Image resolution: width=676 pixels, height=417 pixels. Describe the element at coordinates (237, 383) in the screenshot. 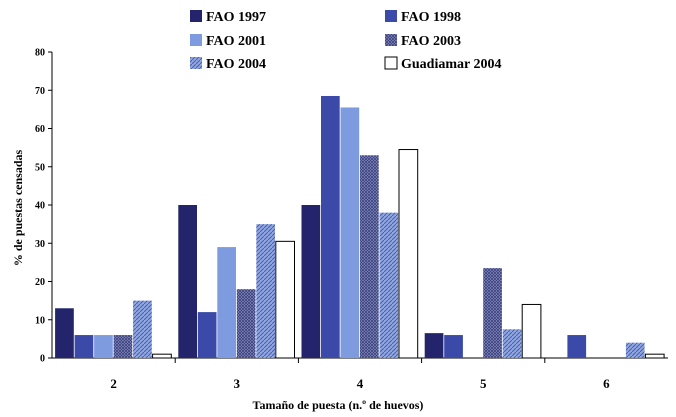

I see `x-tick-label: 3` at that location.